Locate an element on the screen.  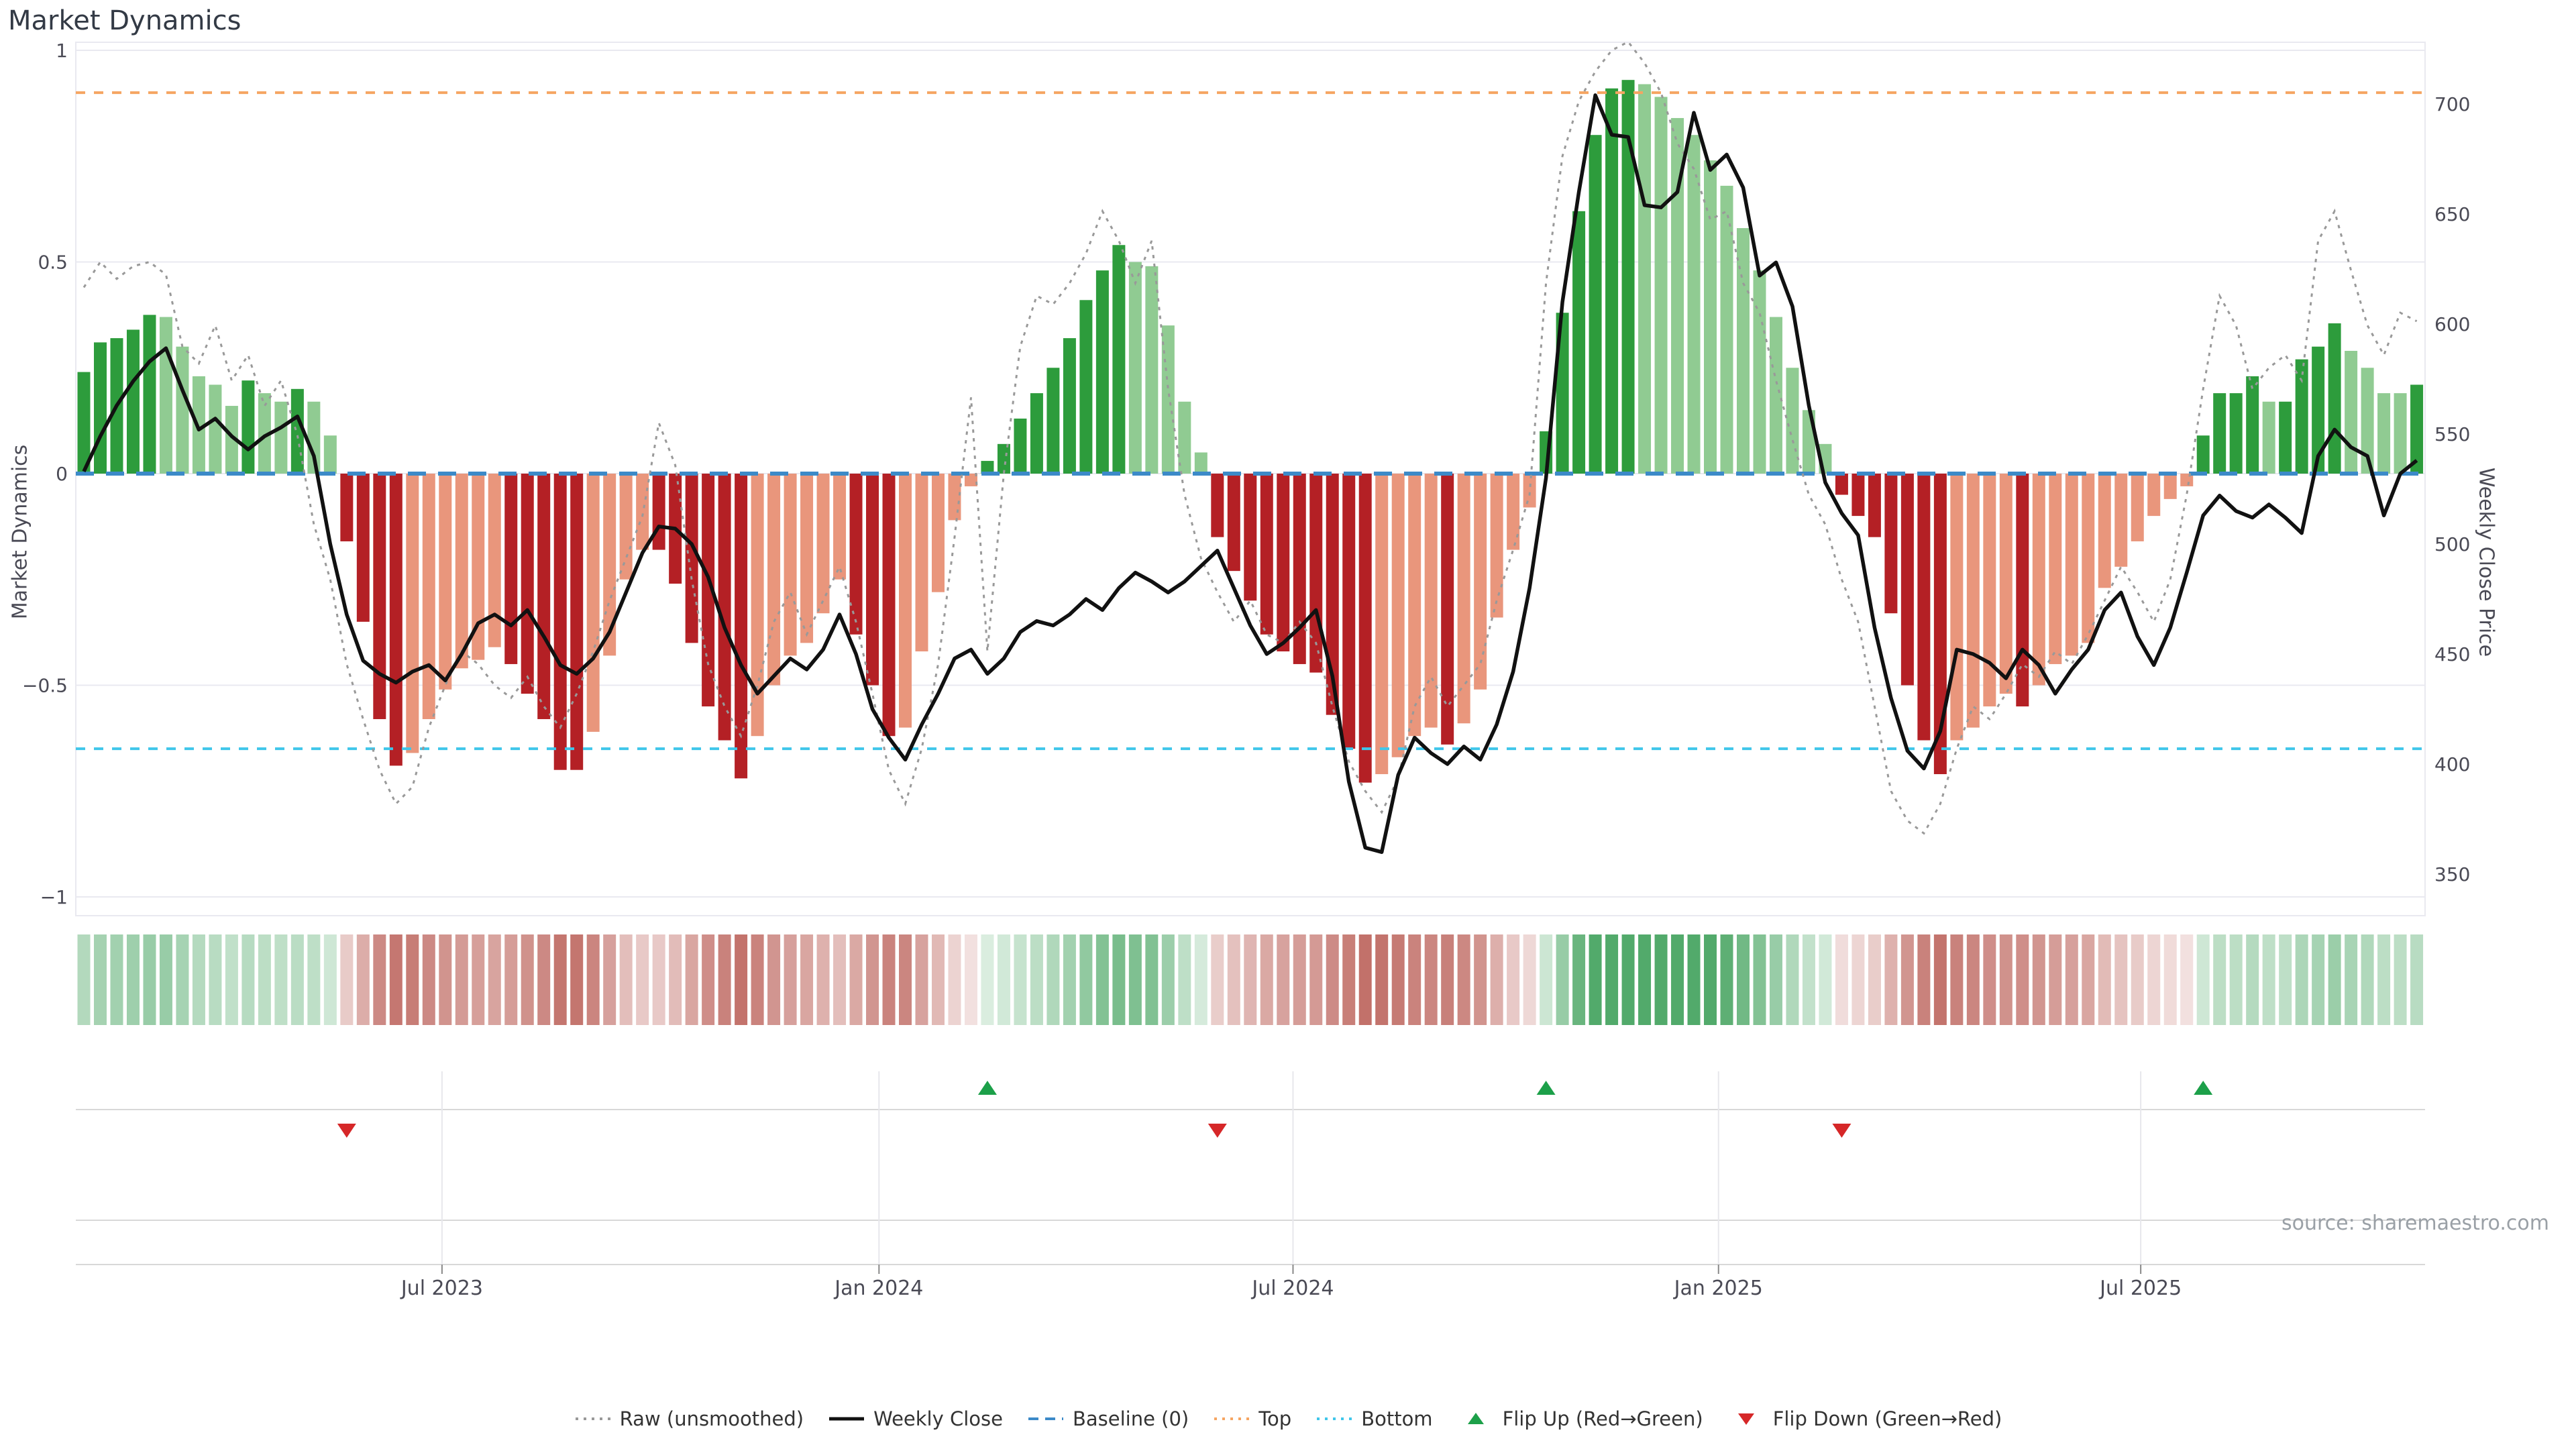
legend-item-flip-down: Flip Down (Green→Red) is located at coordinates (1864, 1418).